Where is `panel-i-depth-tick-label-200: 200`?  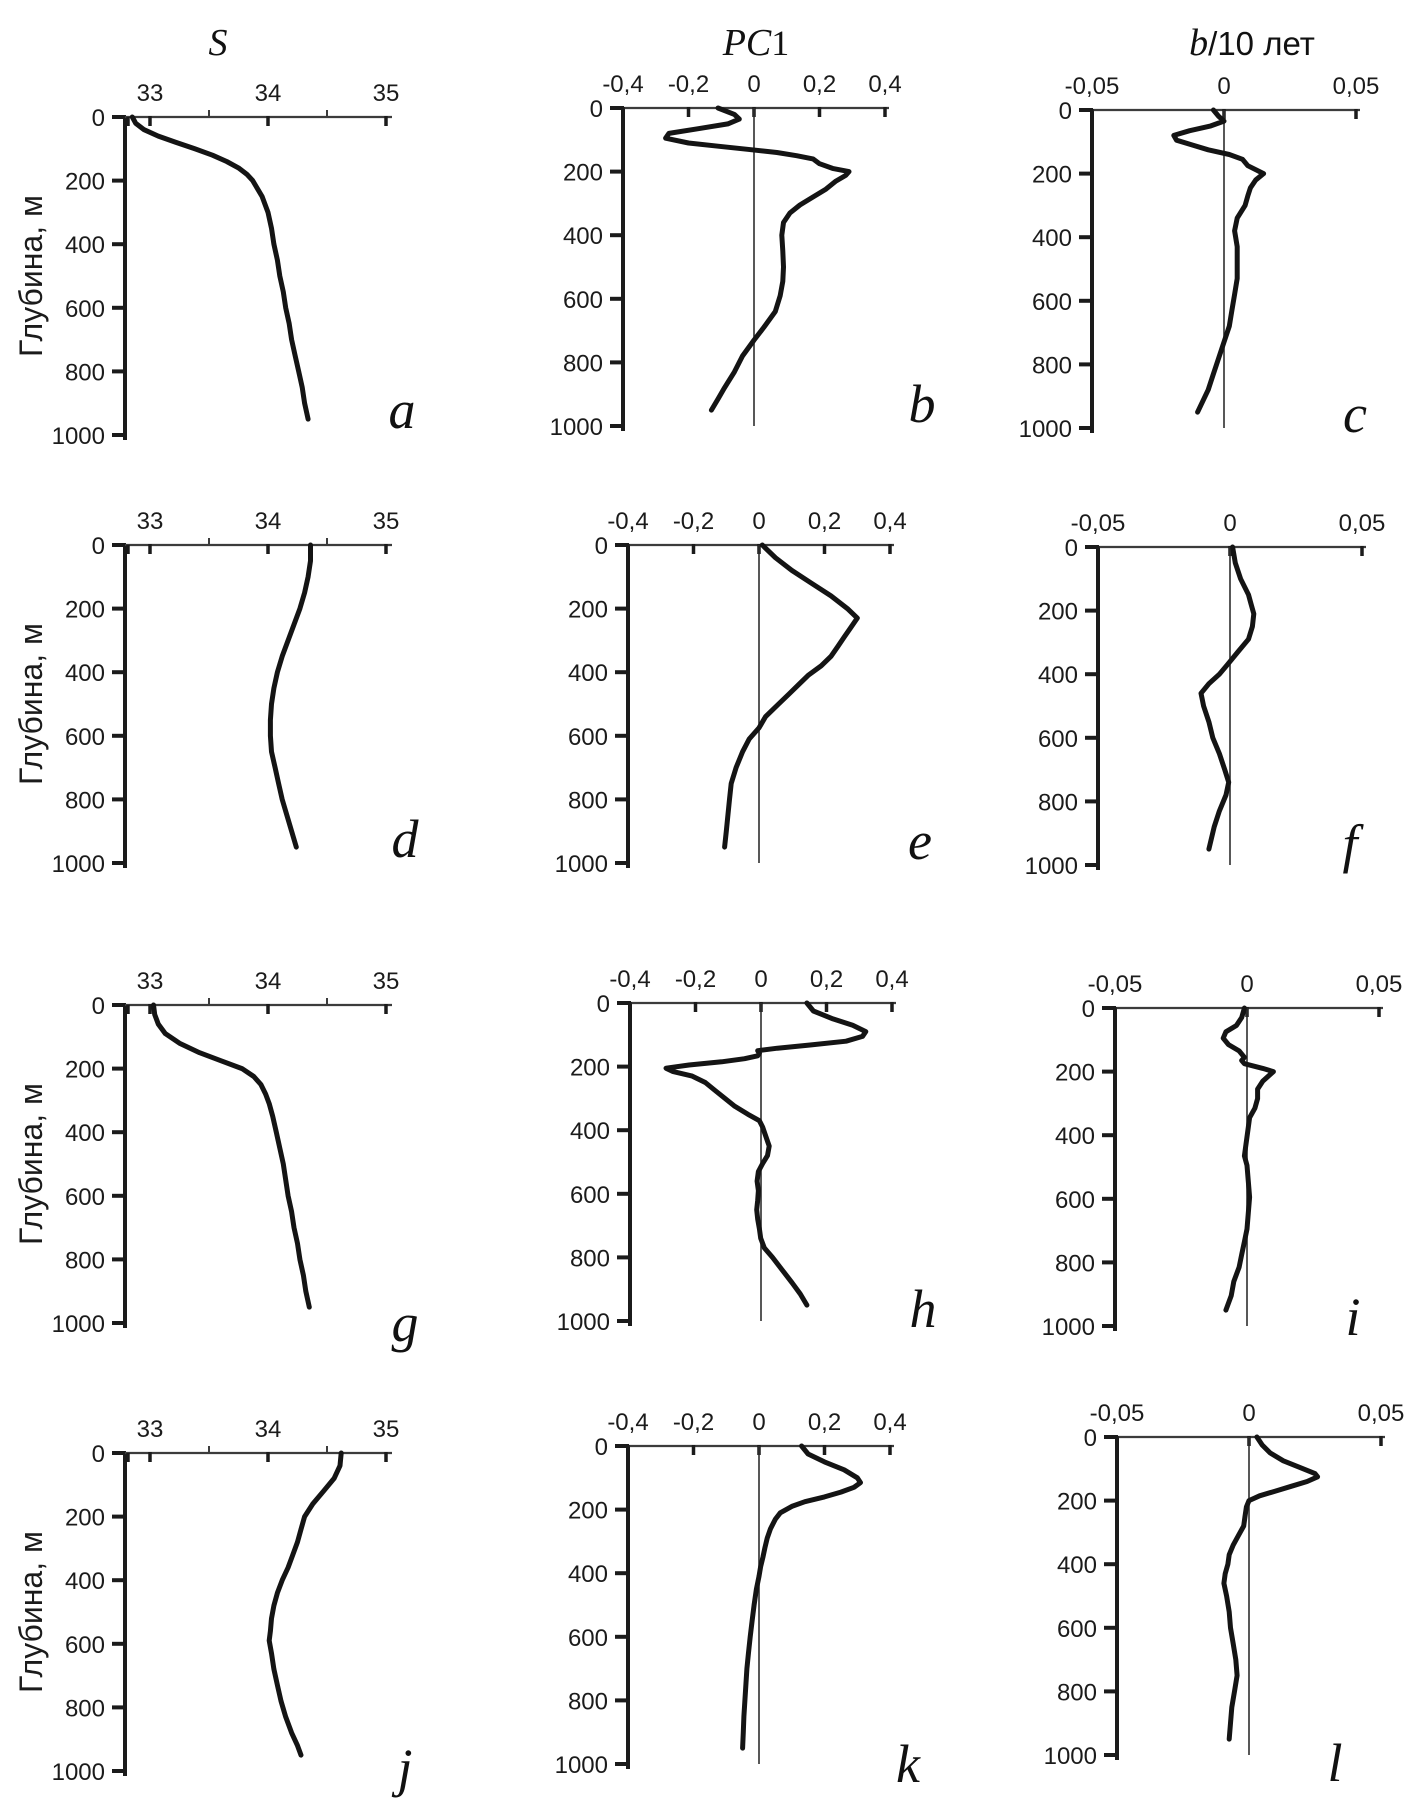 panel-i-depth-tick-label-200: 200 is located at coordinates (1075, 1073).